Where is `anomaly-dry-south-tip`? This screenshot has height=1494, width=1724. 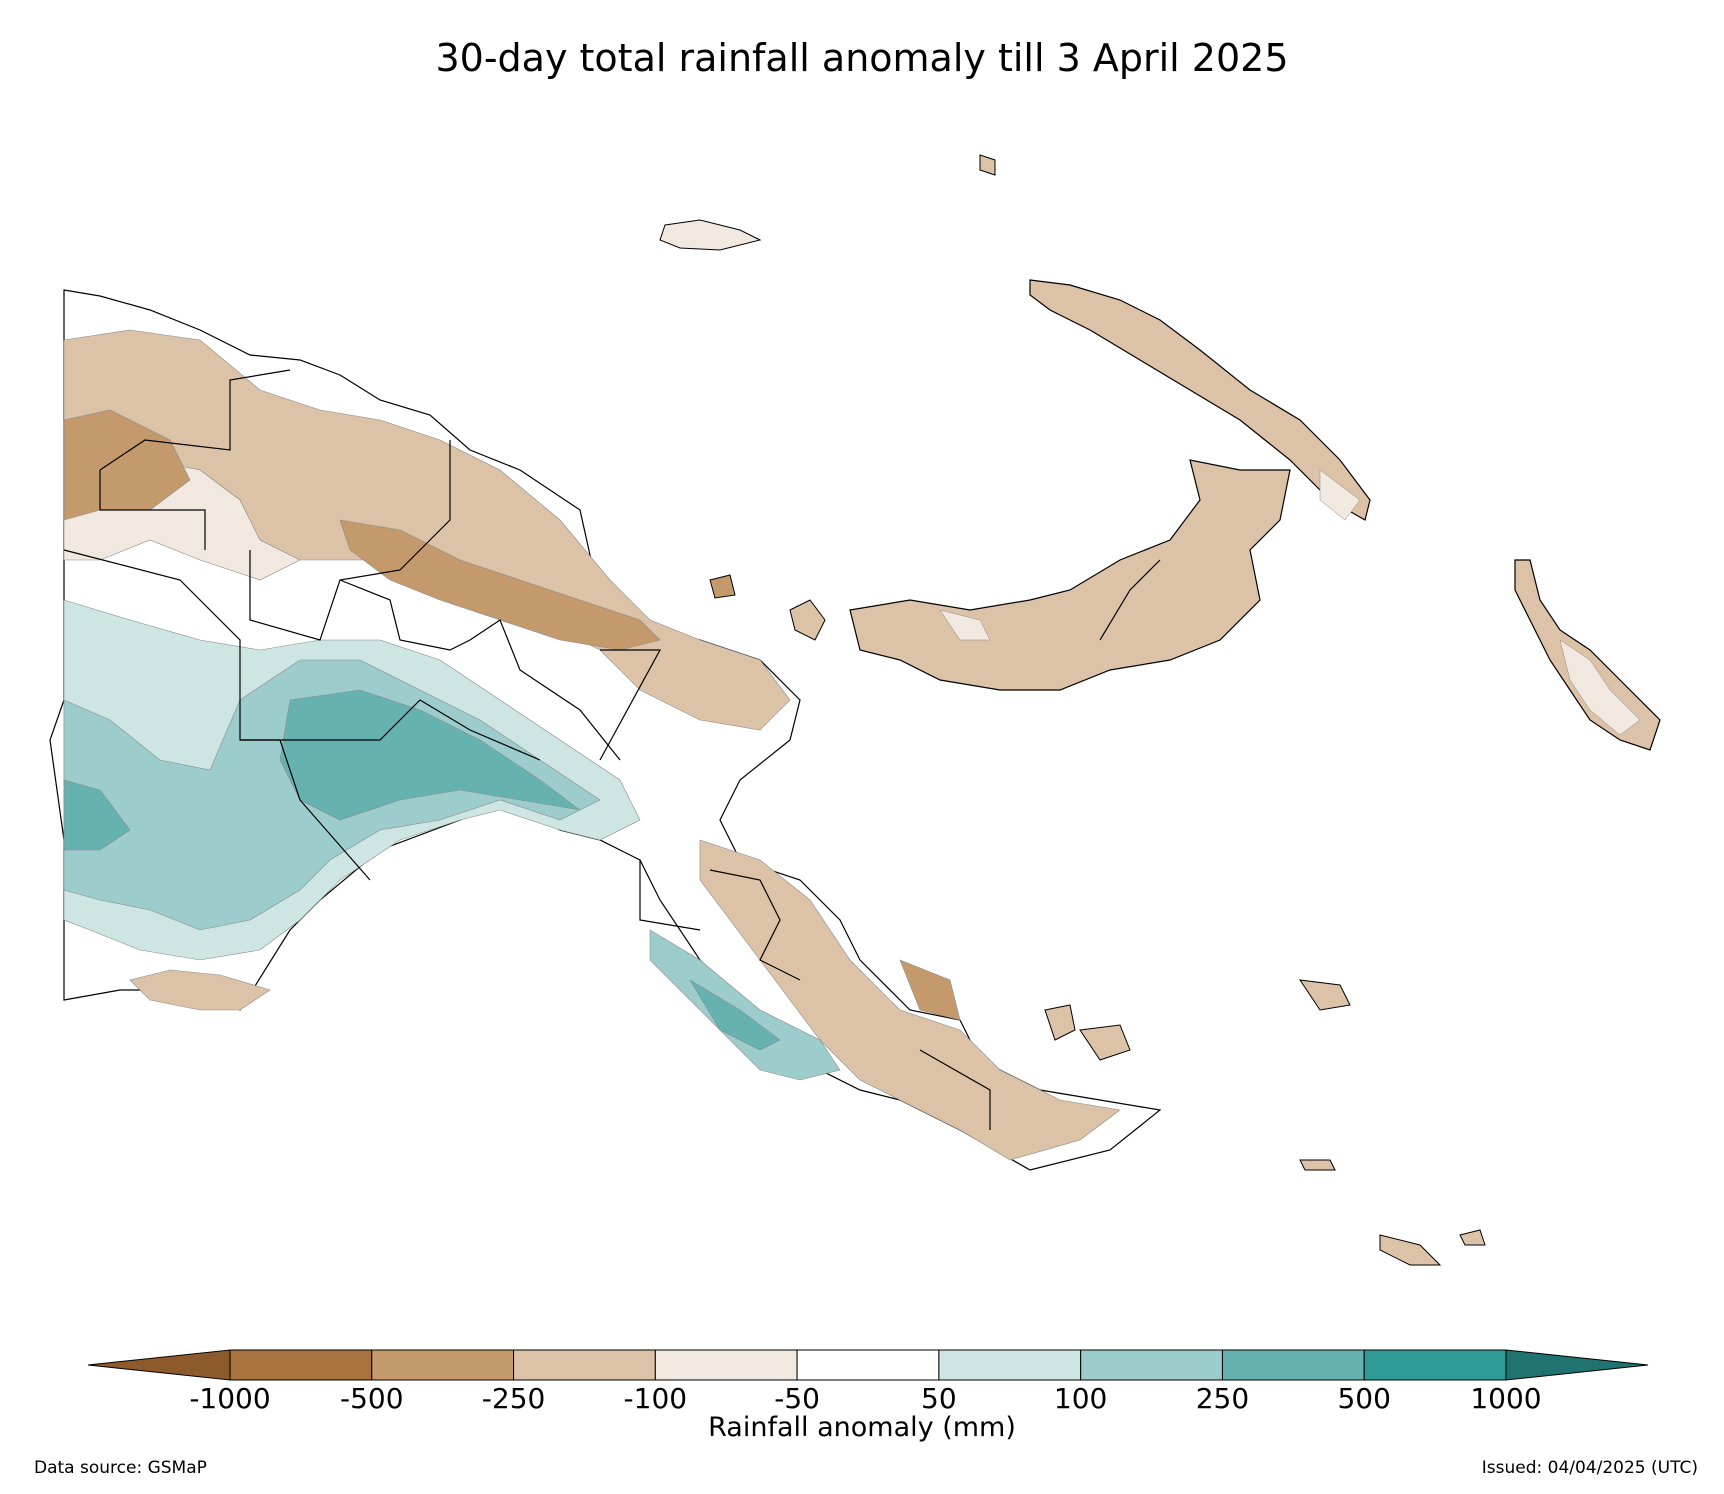
anomaly-dry-south-tip is located at coordinates (200, 990).